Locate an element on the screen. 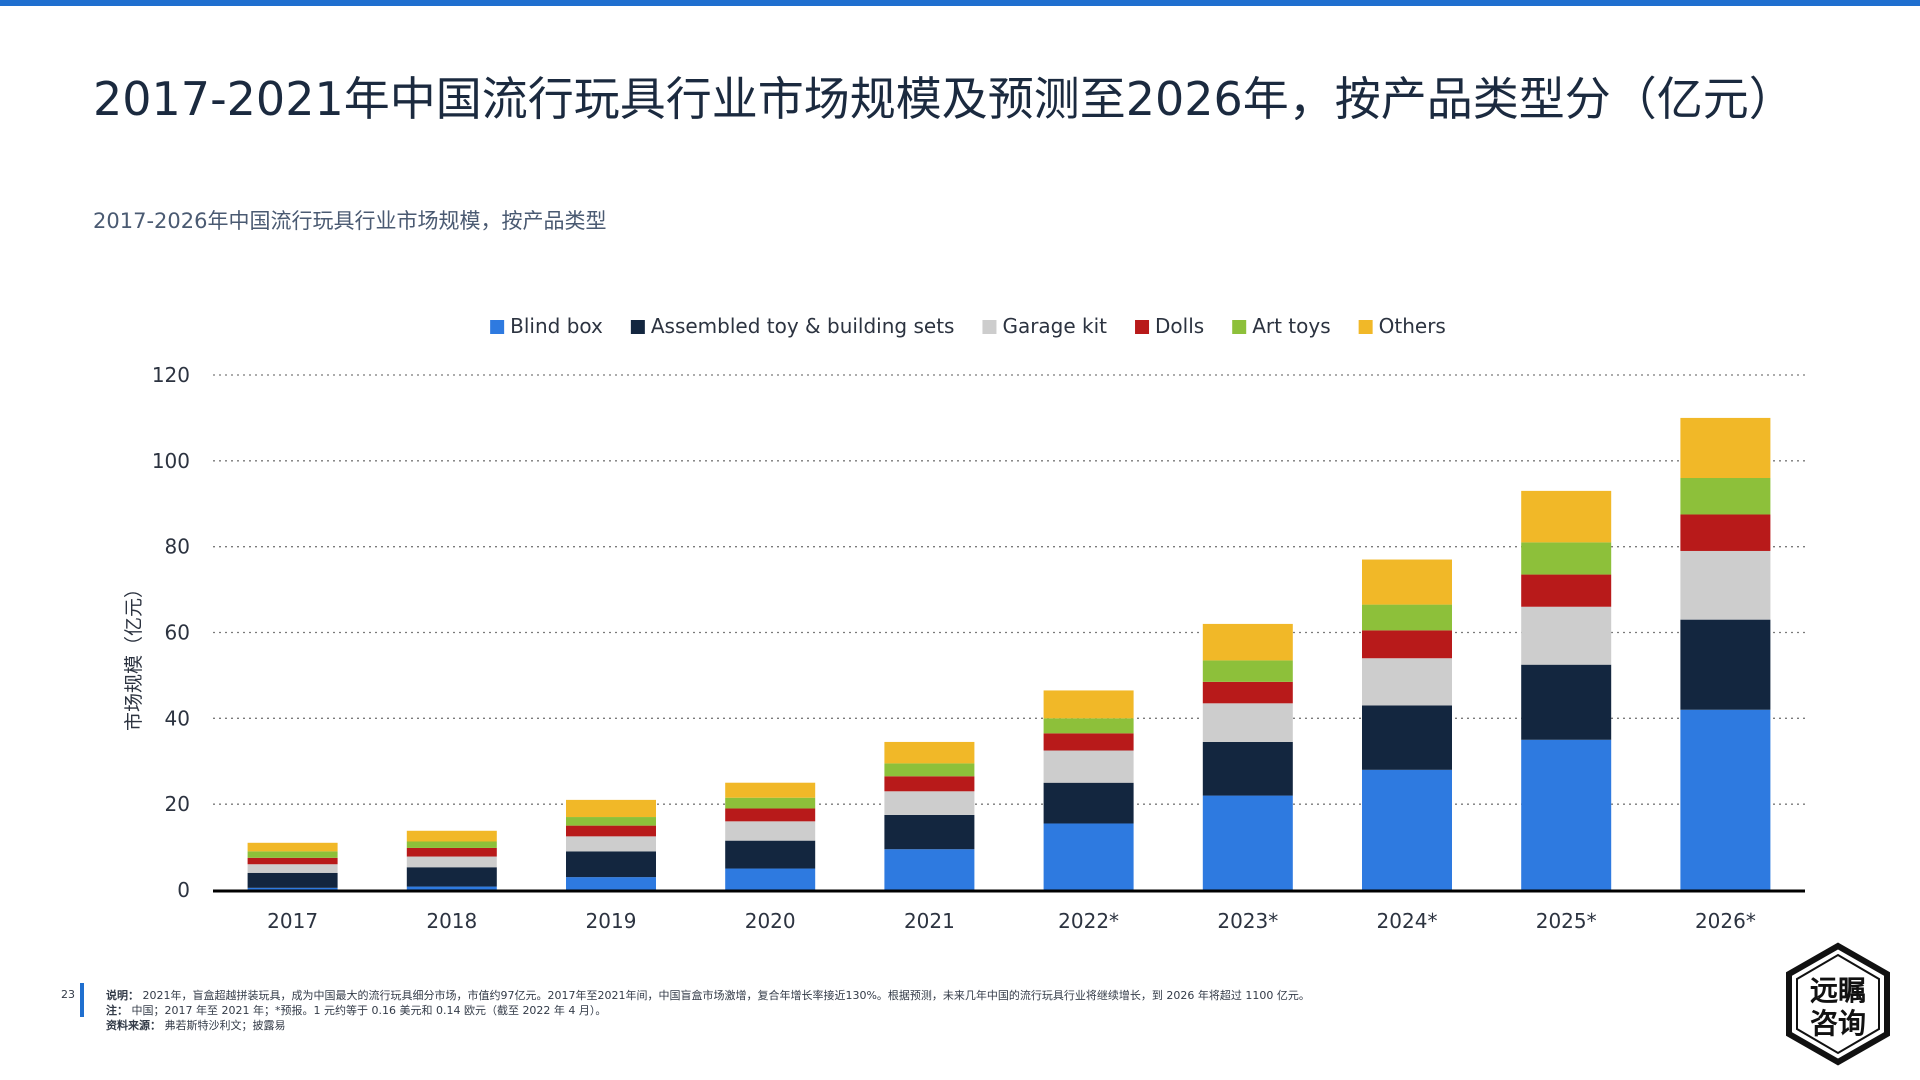 Image resolution: width=1920 pixels, height=1080 pixels. legend-item: Others is located at coordinates (1402, 326).